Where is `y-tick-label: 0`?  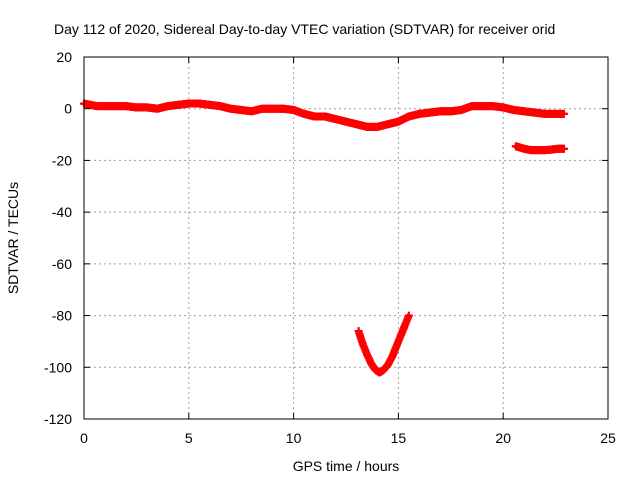 y-tick-label: 0 is located at coordinates (68, 109).